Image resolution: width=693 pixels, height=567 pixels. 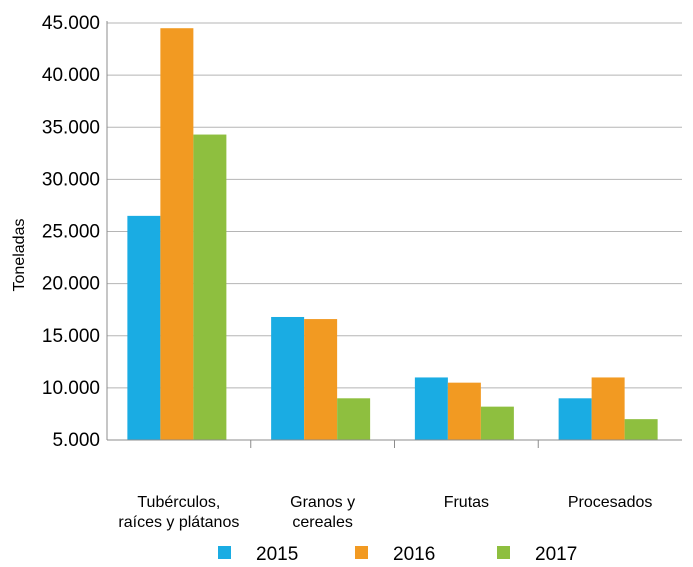 I want to click on x-category-label: cereales, so click(x=322, y=522).